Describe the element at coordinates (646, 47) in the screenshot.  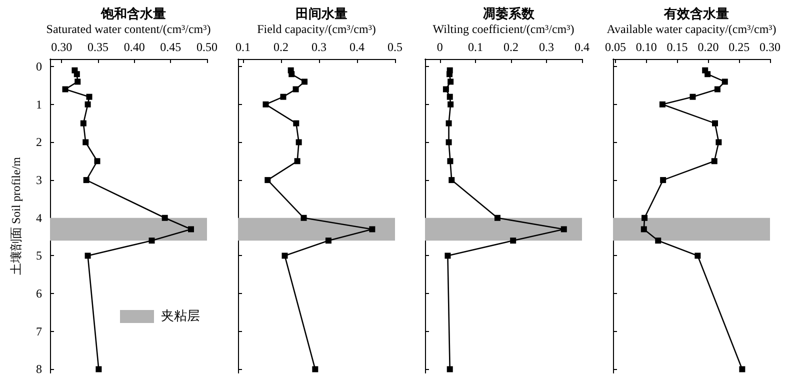
I see `x-tick-label: 0.10` at that location.